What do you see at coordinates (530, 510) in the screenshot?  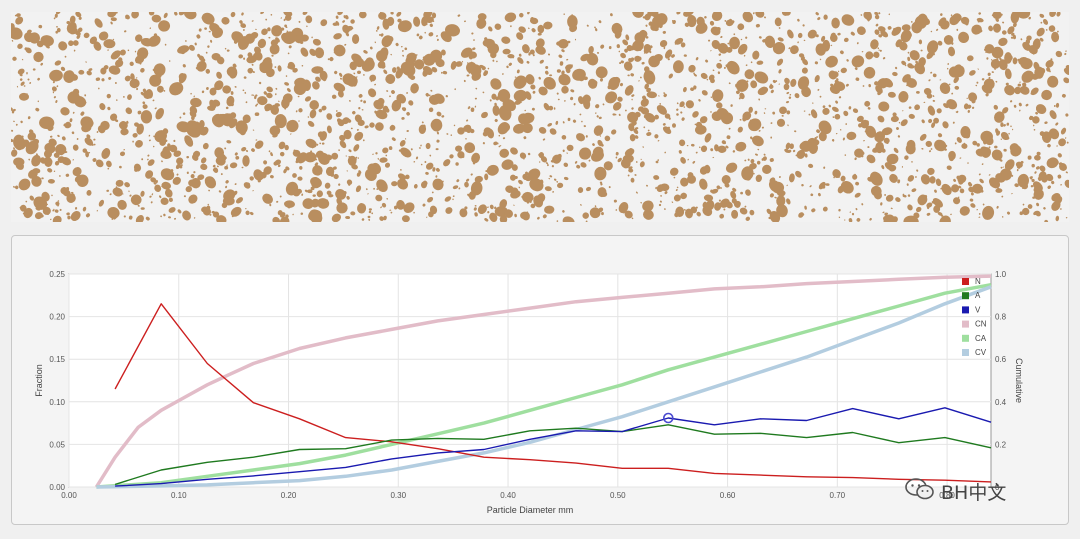 I see `x-axis-title: Particle Diameter mm` at bounding box center [530, 510].